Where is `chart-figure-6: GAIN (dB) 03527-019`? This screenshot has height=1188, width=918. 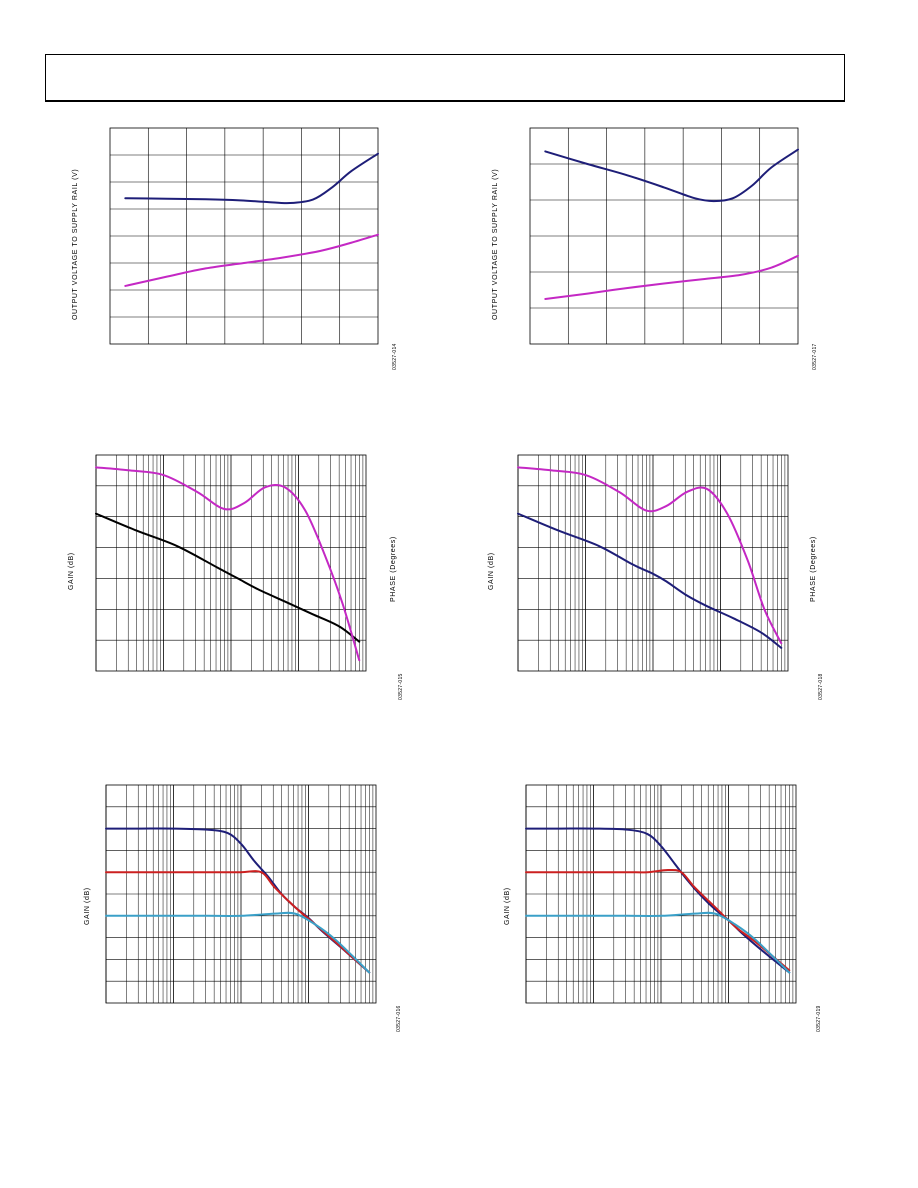 chart-figure-6: GAIN (dB) 03527-019 is located at coordinates (665, 910).